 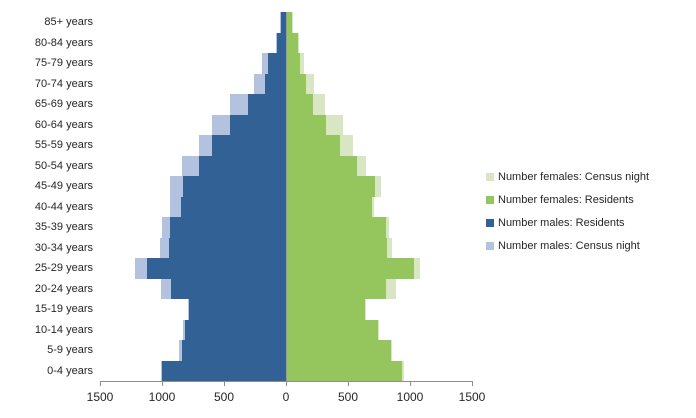 What do you see at coordinates (63, 186) in the screenshot?
I see `y-axis-label: 45-49 years` at bounding box center [63, 186].